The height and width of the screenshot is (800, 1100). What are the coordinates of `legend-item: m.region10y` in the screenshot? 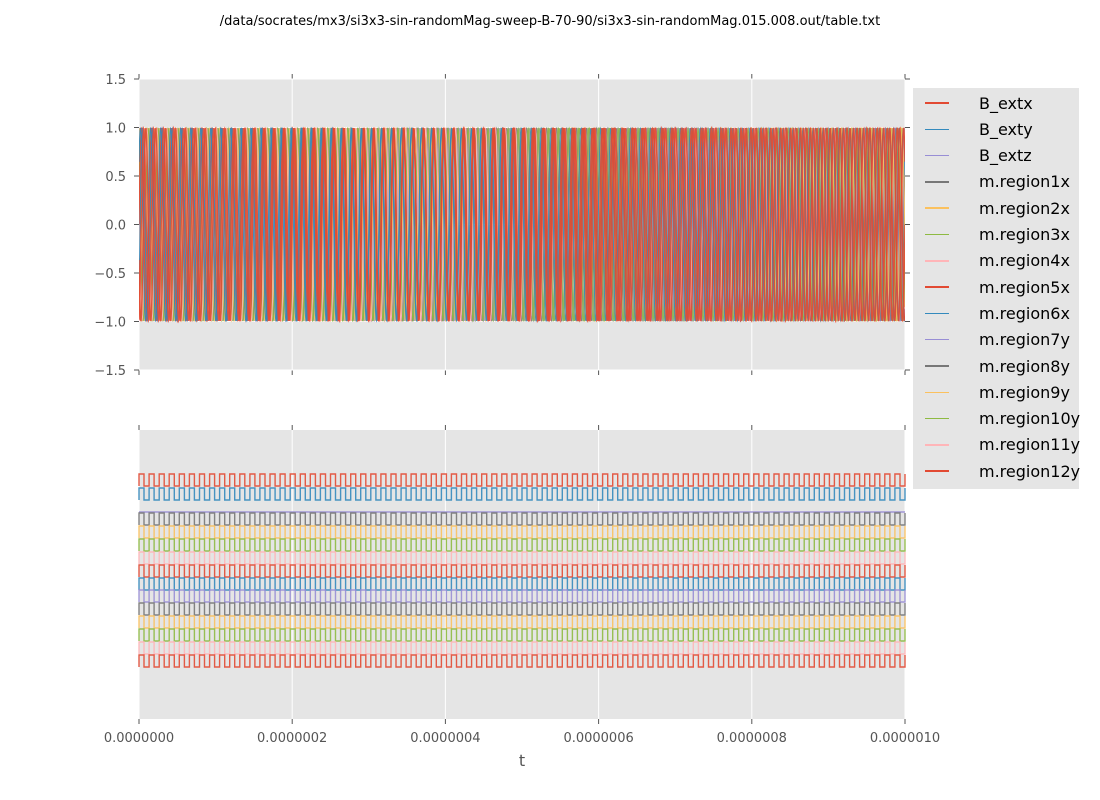 It's located at (996, 419).